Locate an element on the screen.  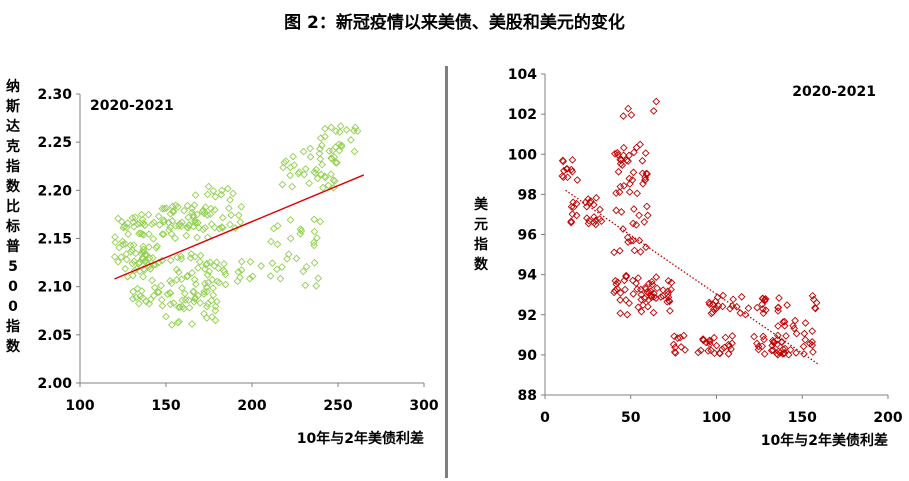
y-tick-label: 88 is located at coordinates (527, 396).